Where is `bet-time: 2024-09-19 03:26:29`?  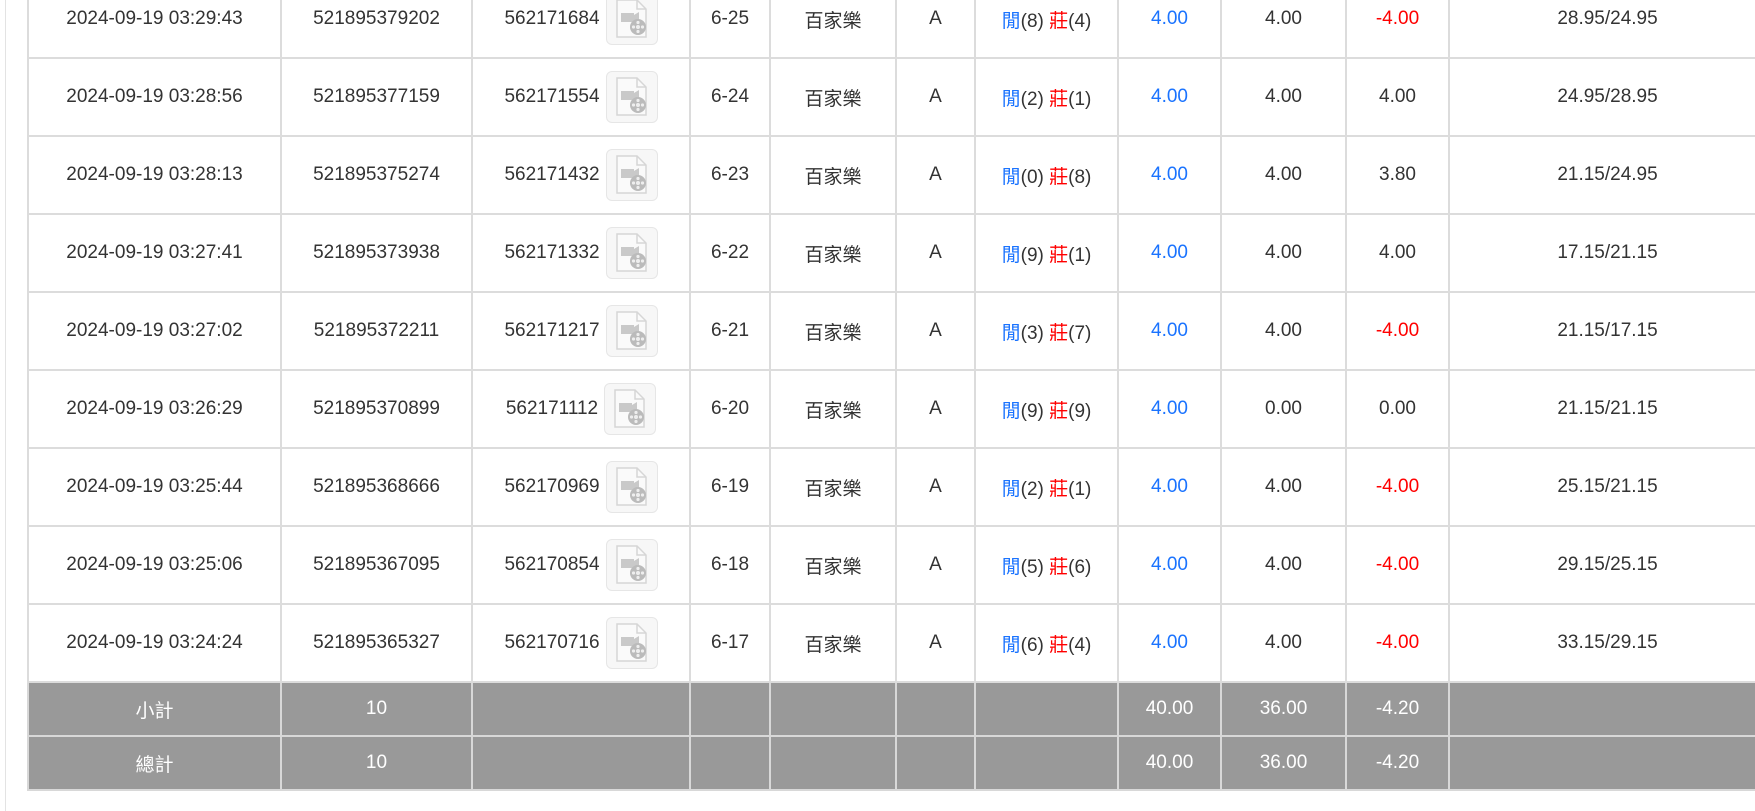 bet-time: 2024-09-19 03:26:29 is located at coordinates (154, 409).